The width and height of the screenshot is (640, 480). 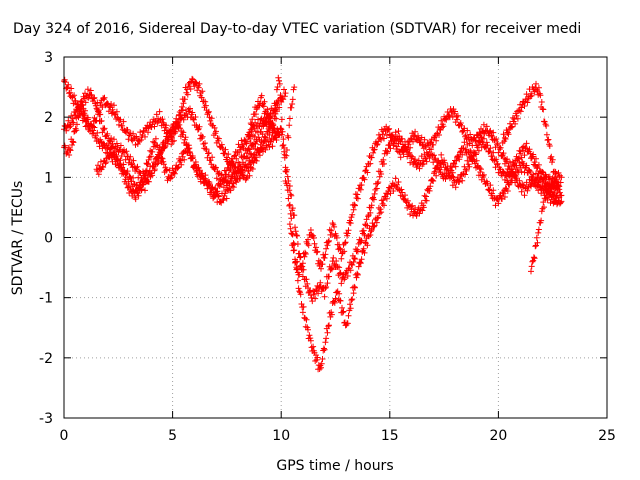 I want to click on y-tick-label: -2, so click(x=46, y=359).